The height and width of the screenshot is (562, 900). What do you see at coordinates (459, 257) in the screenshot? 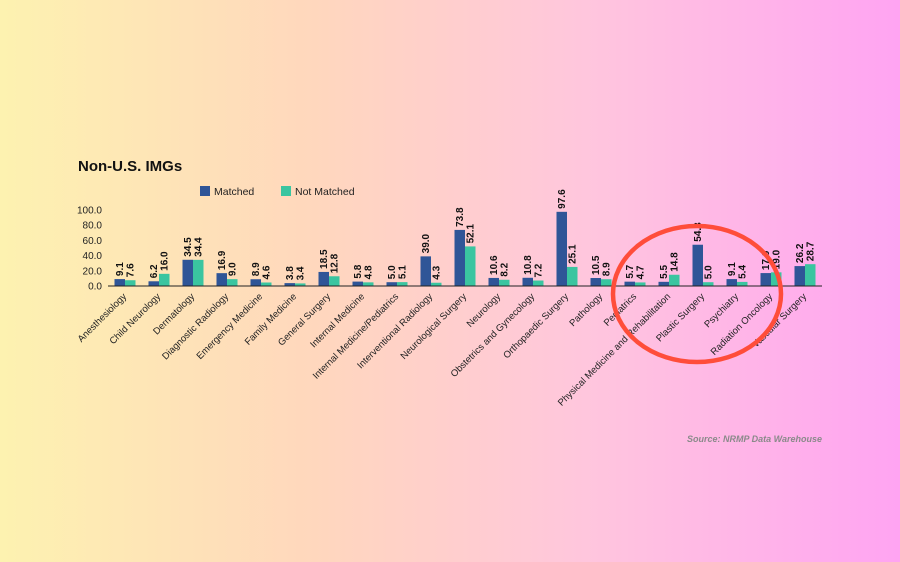
I see `bar-matched-neurological-surgery` at bounding box center [459, 257].